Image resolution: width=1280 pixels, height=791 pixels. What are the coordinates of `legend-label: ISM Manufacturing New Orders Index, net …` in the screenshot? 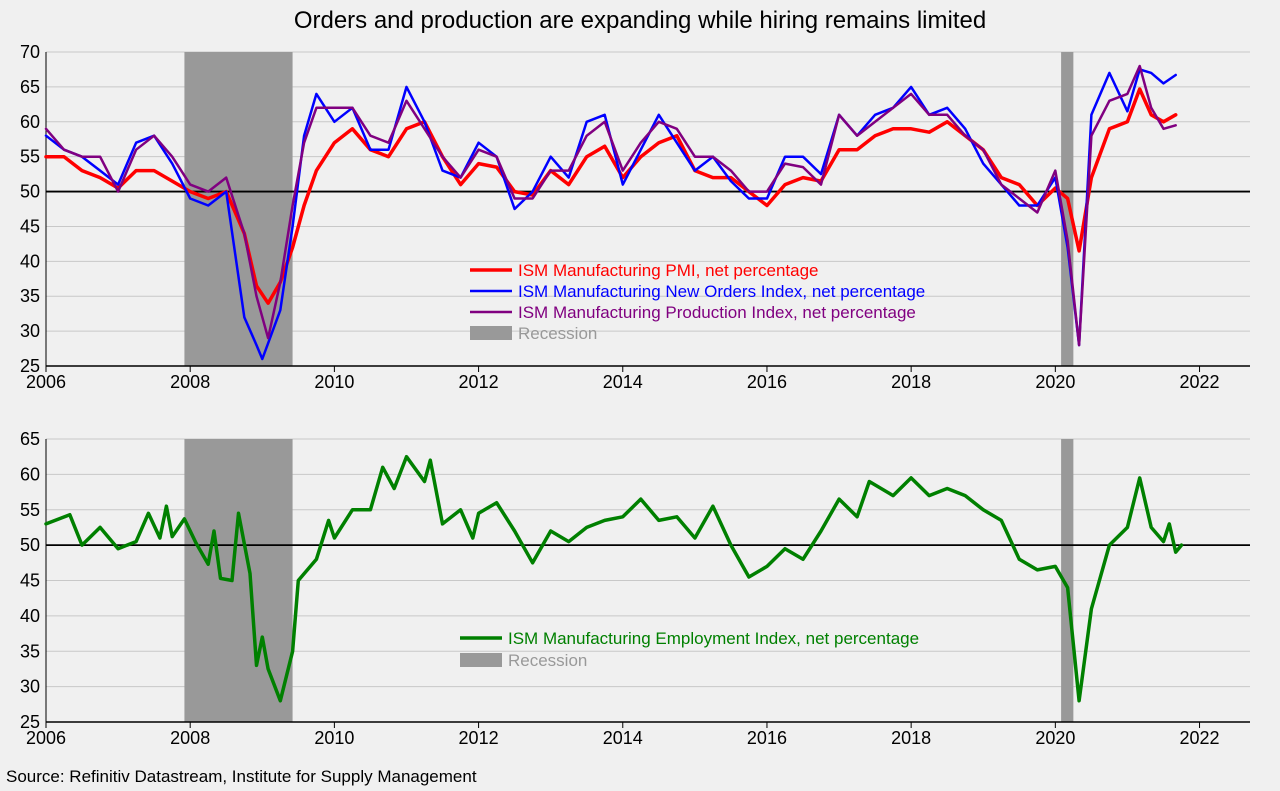 It's located at (721, 291).